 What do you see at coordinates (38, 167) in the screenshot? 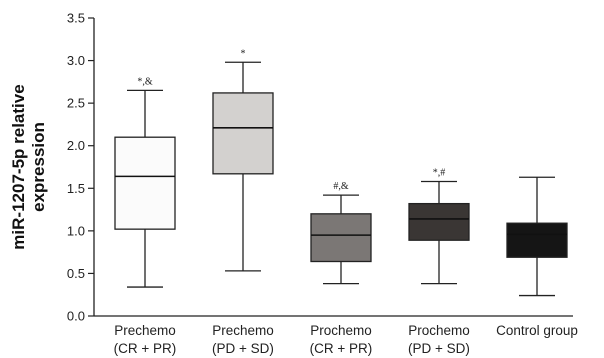
I see `y-axis-label-line: expression` at bounding box center [38, 167].